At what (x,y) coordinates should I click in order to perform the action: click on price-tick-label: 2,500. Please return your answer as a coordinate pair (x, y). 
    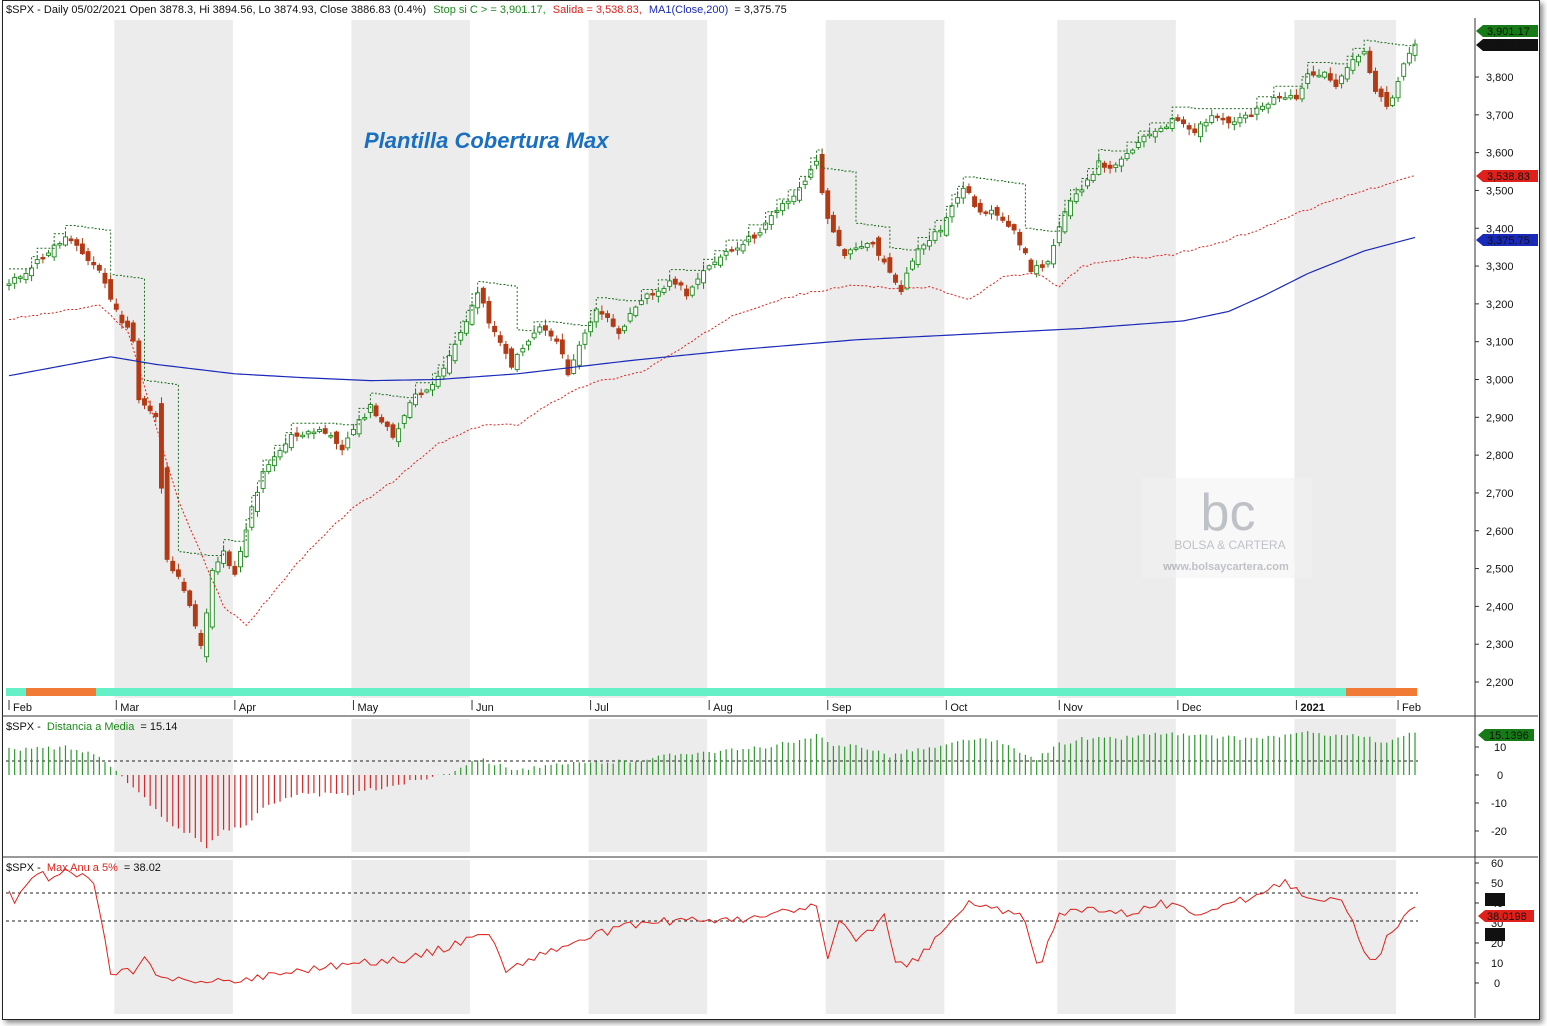
    Looking at the image, I should click on (1500, 570).